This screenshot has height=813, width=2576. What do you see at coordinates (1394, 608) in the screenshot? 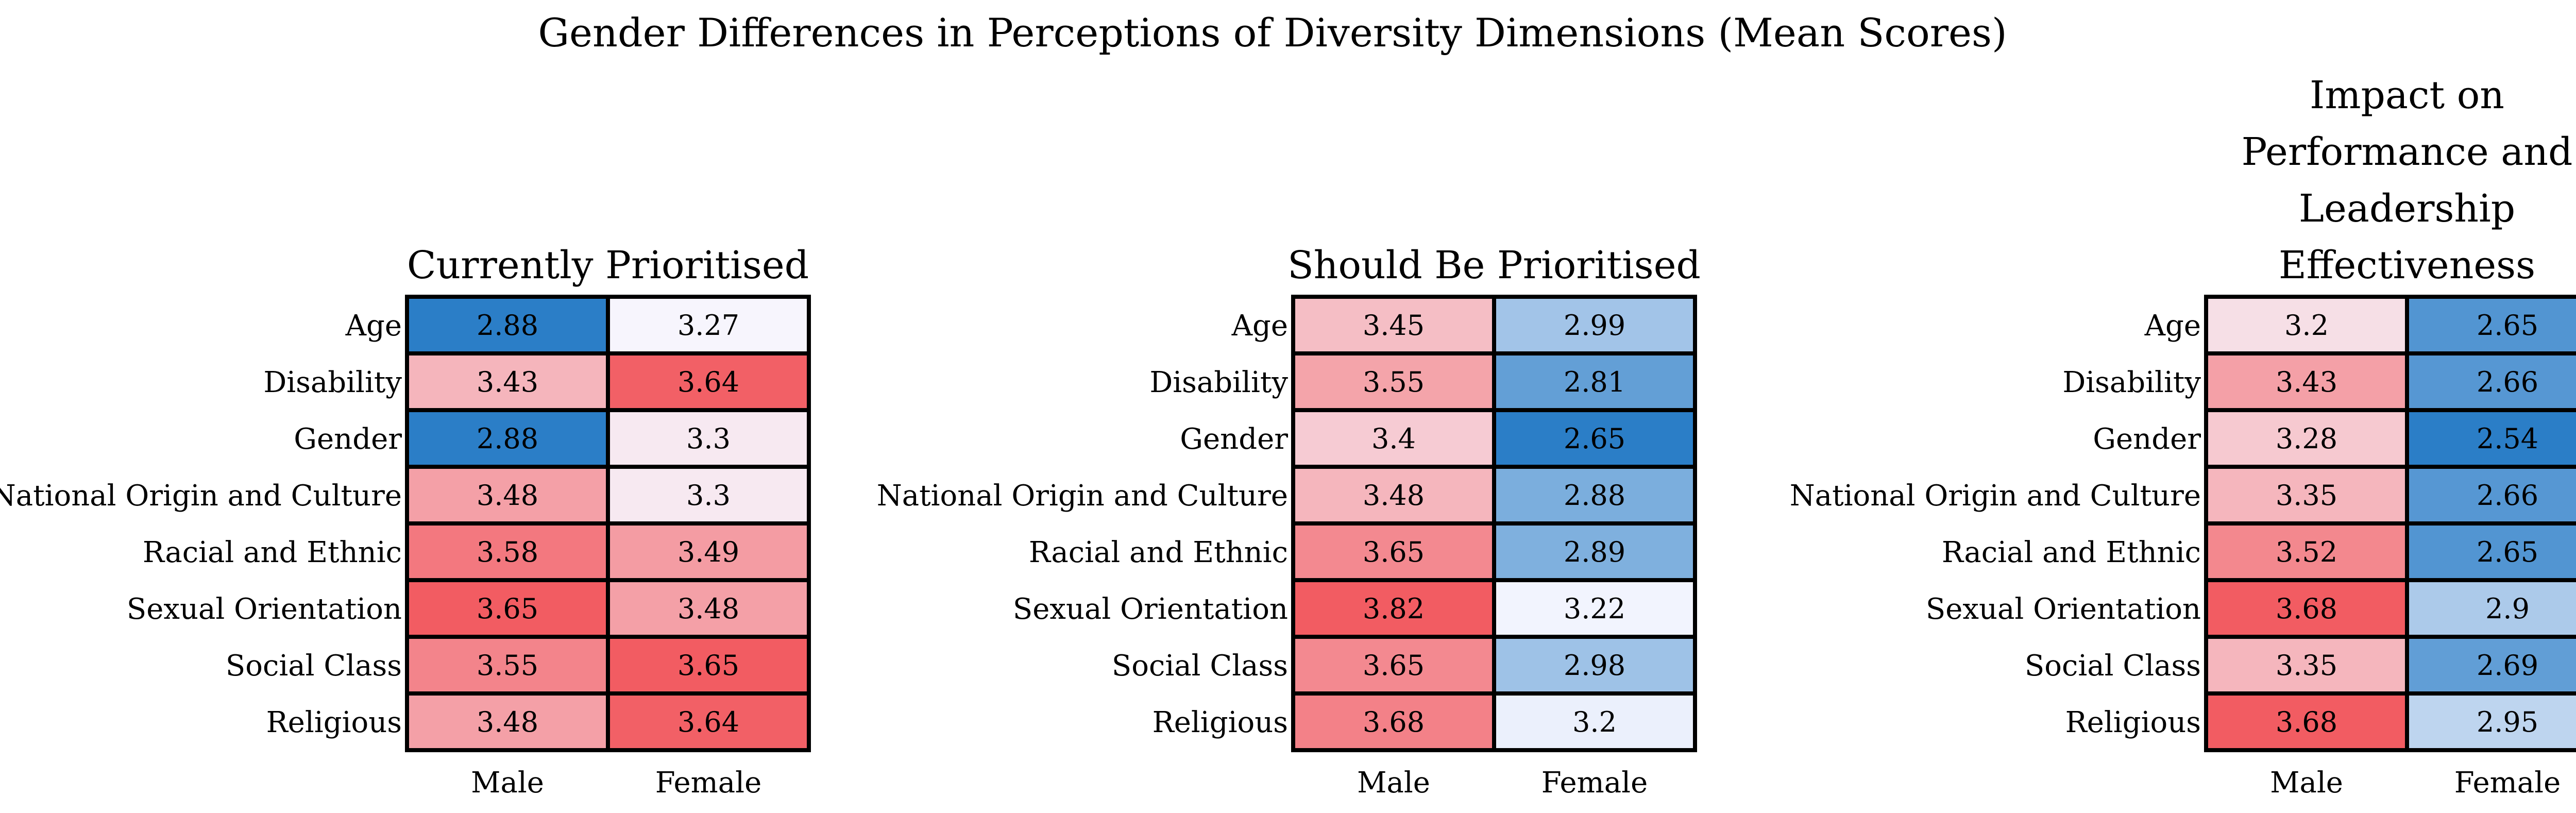
I see `cell-value-label: 3.82` at bounding box center [1394, 608].